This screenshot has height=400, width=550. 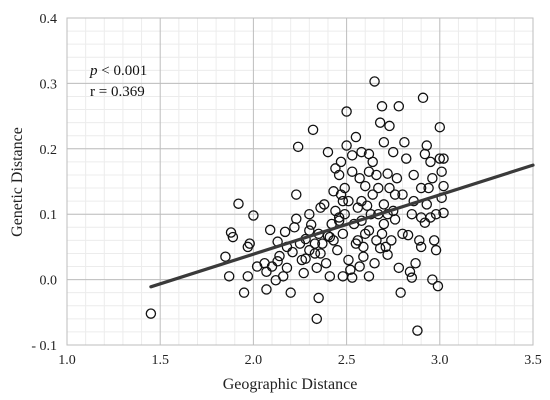 What do you see at coordinates (17, 182) in the screenshot?
I see `y-axis-title: Genetic Distance` at bounding box center [17, 182].